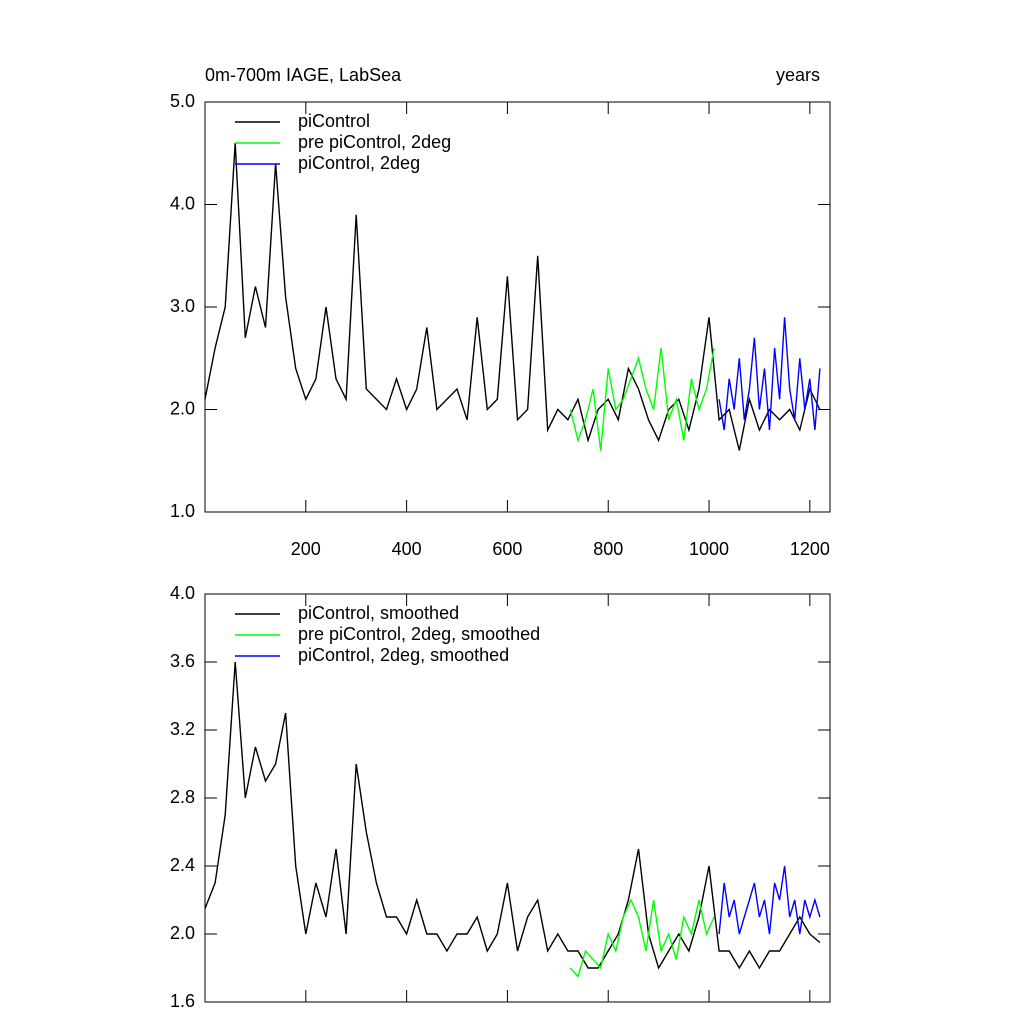 This screenshot has height=1024, width=1024. I want to click on y-tick-label: 5.0, so click(182, 101).